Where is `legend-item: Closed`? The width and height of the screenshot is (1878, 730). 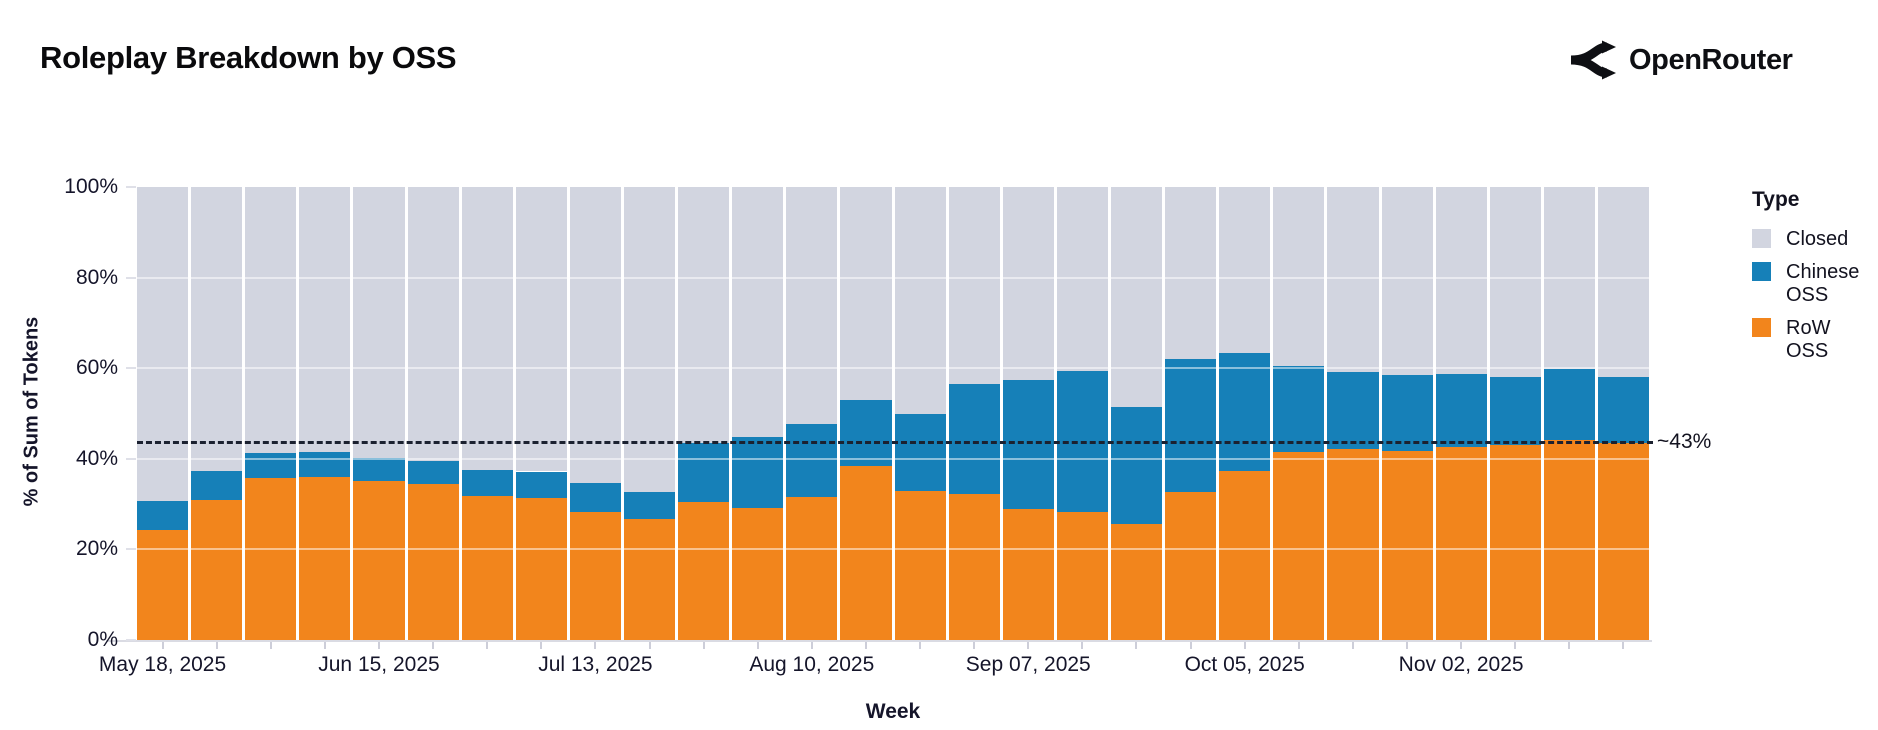
legend-item: Closed is located at coordinates (1815, 239).